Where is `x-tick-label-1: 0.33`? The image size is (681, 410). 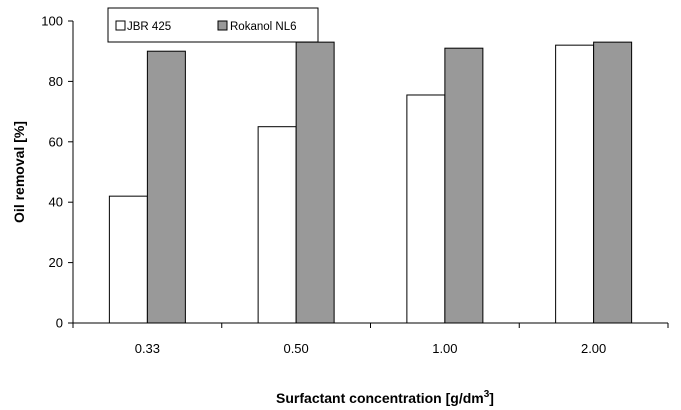
x-tick-label-1: 0.33 is located at coordinates (147, 348).